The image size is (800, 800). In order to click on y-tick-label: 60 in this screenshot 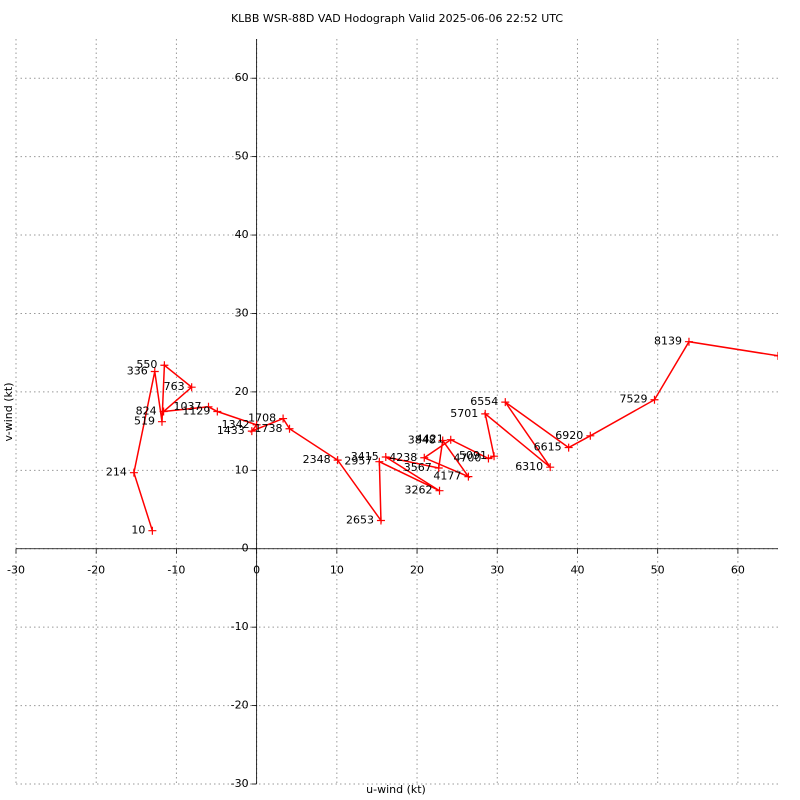, I will do `click(242, 77)`.